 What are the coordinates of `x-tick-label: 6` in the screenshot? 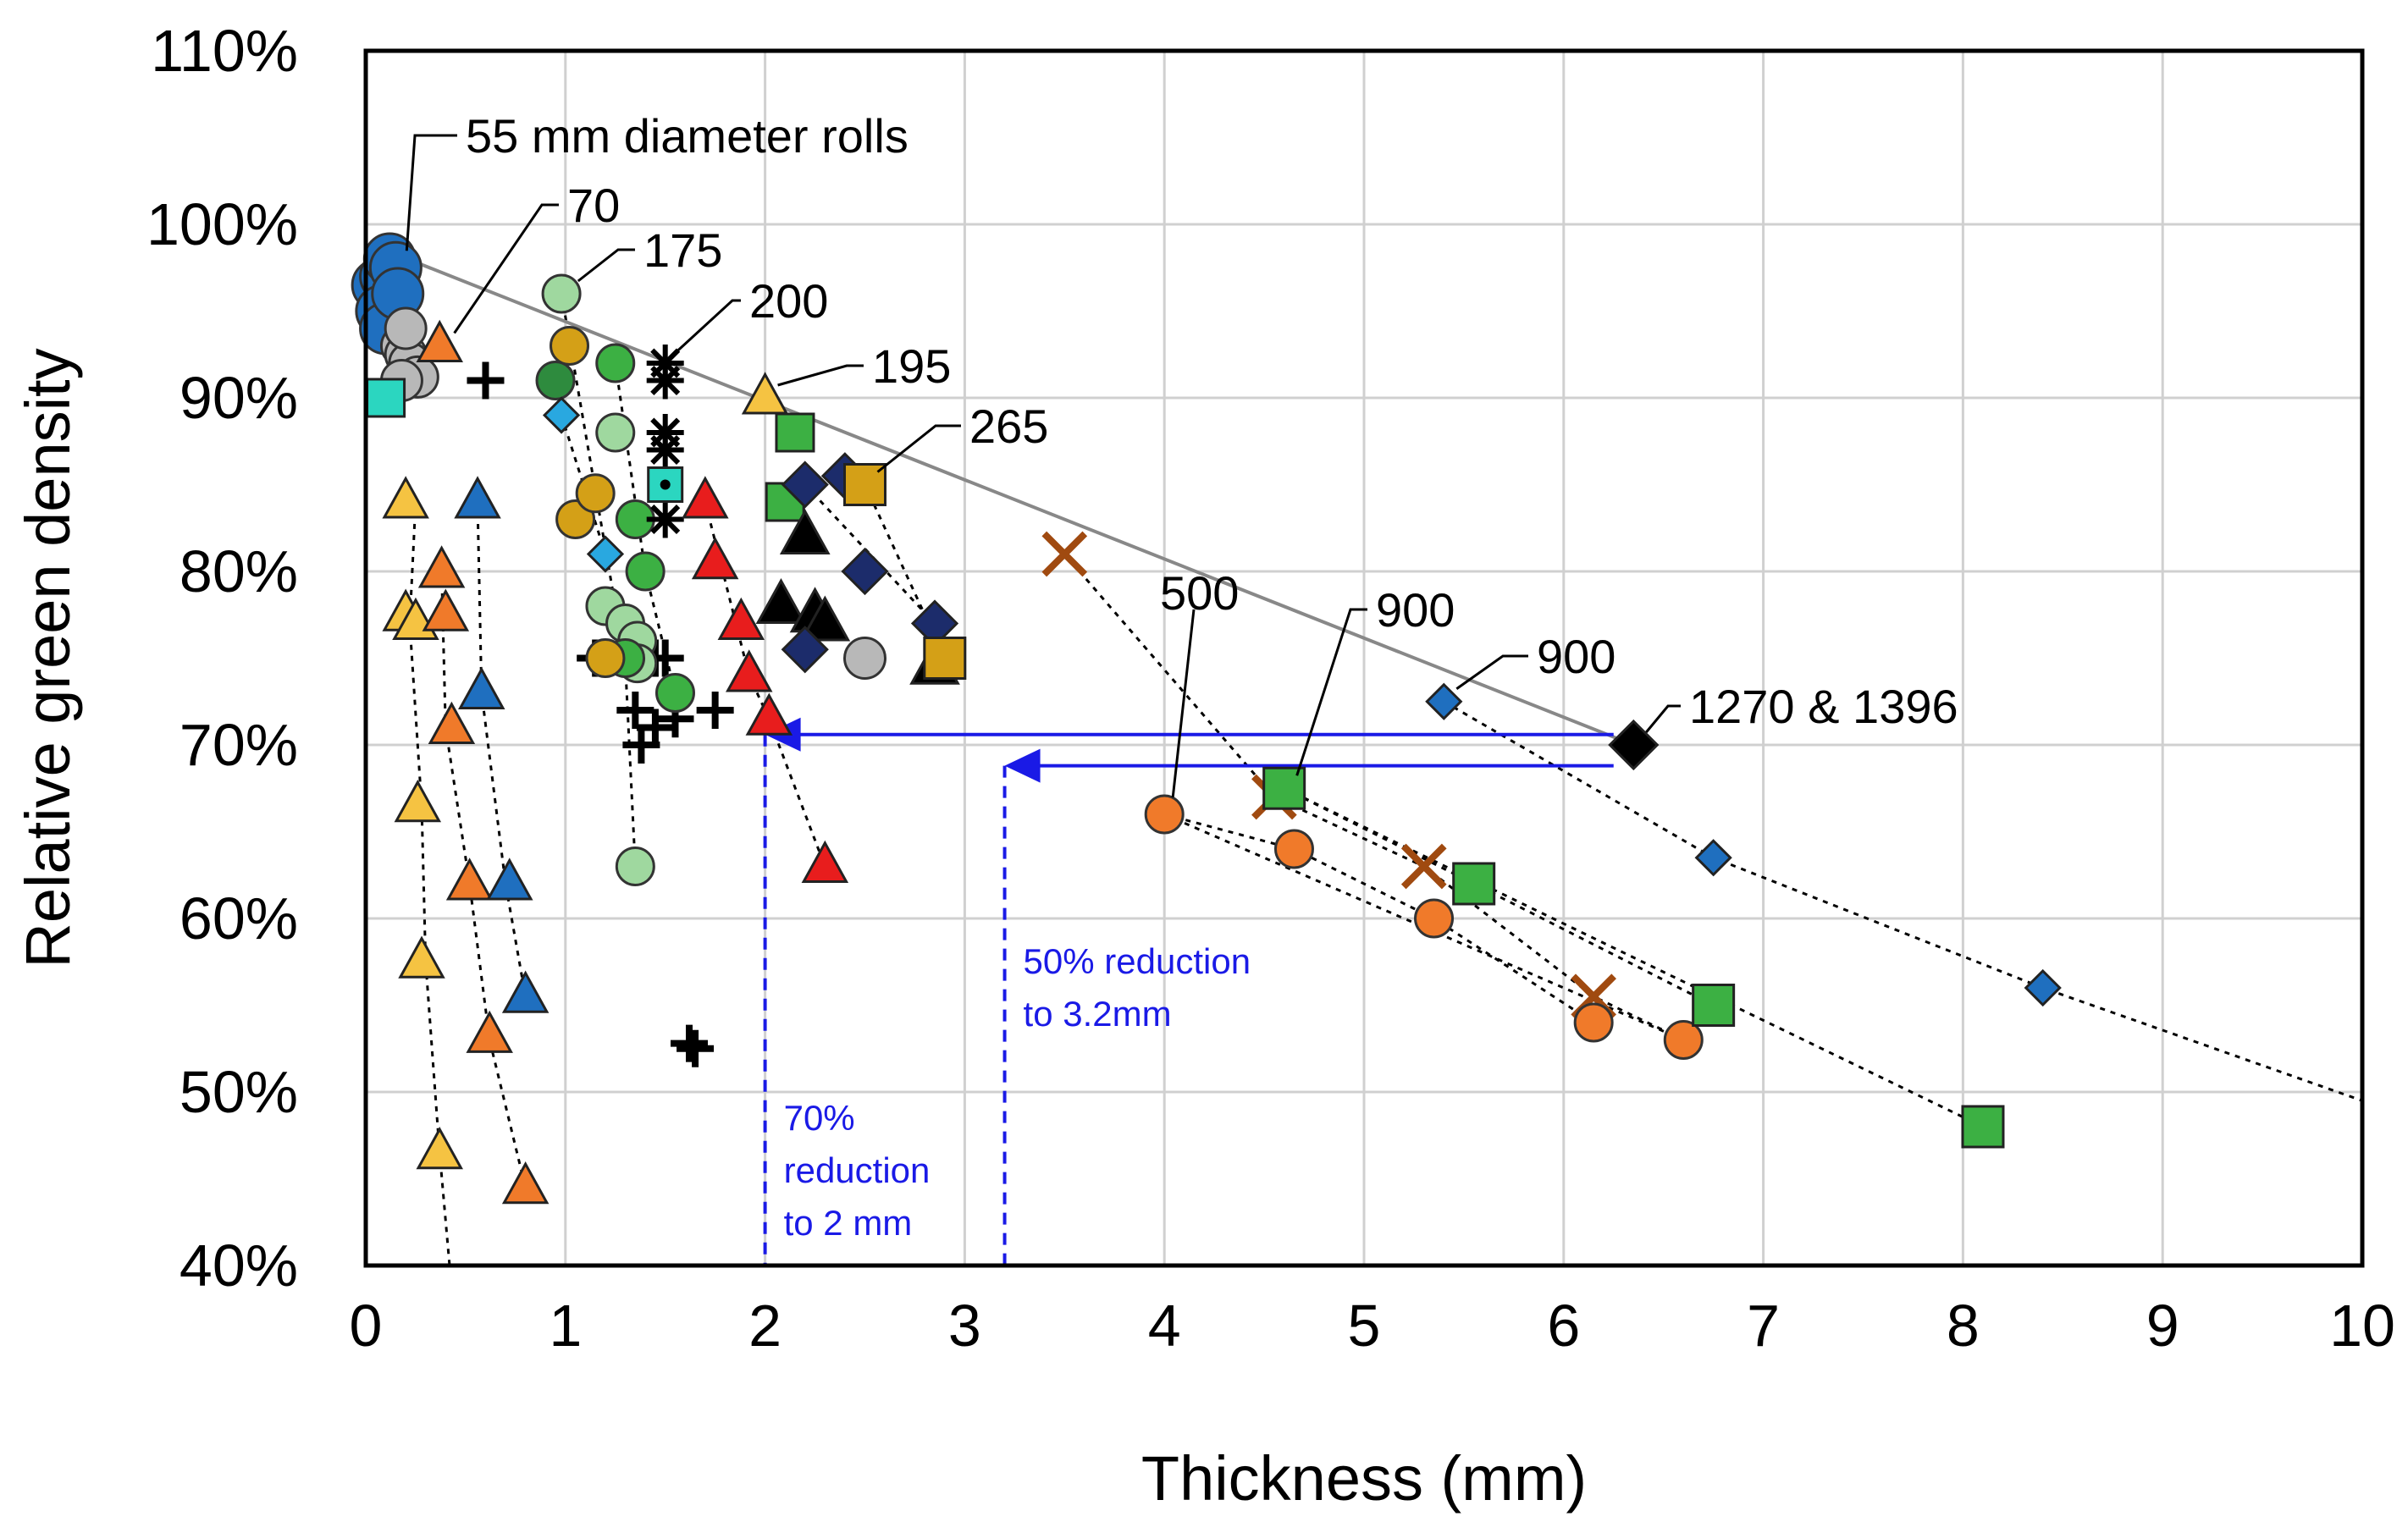 It's located at (1563, 1326).